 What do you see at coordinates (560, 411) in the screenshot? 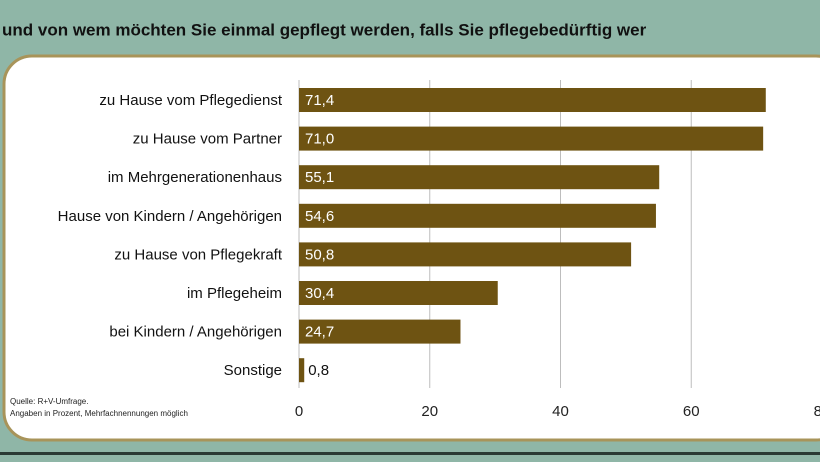
I see `x-tick-label: 40` at bounding box center [560, 411].